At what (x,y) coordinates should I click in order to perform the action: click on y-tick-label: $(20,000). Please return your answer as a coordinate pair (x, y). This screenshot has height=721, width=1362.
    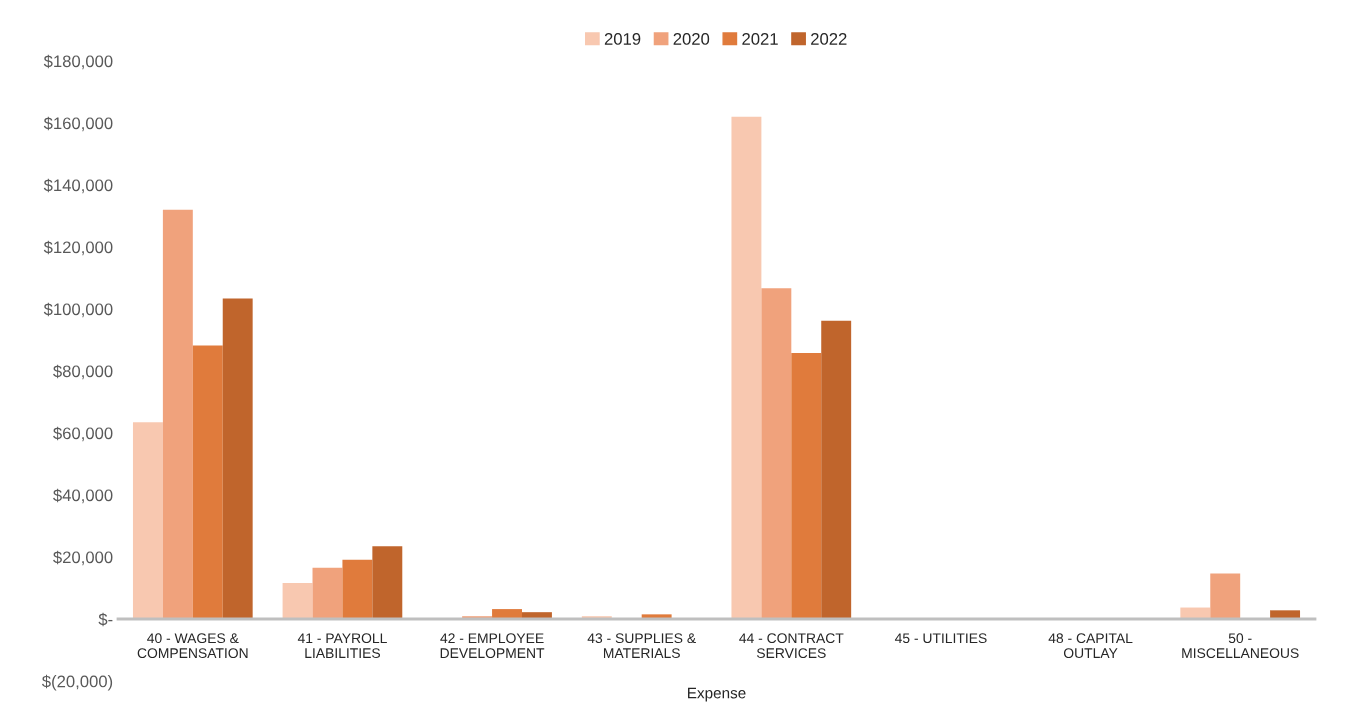
    Looking at the image, I should click on (77, 682).